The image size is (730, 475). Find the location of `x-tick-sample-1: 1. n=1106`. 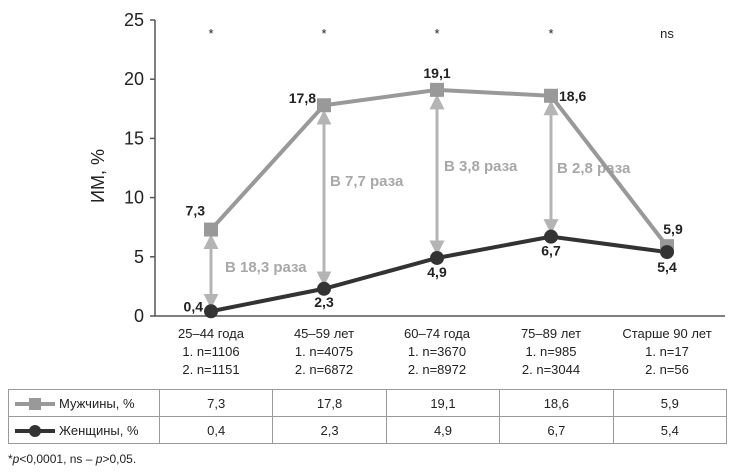

x-tick-sample-1: 1. n=1106 is located at coordinates (210, 351).